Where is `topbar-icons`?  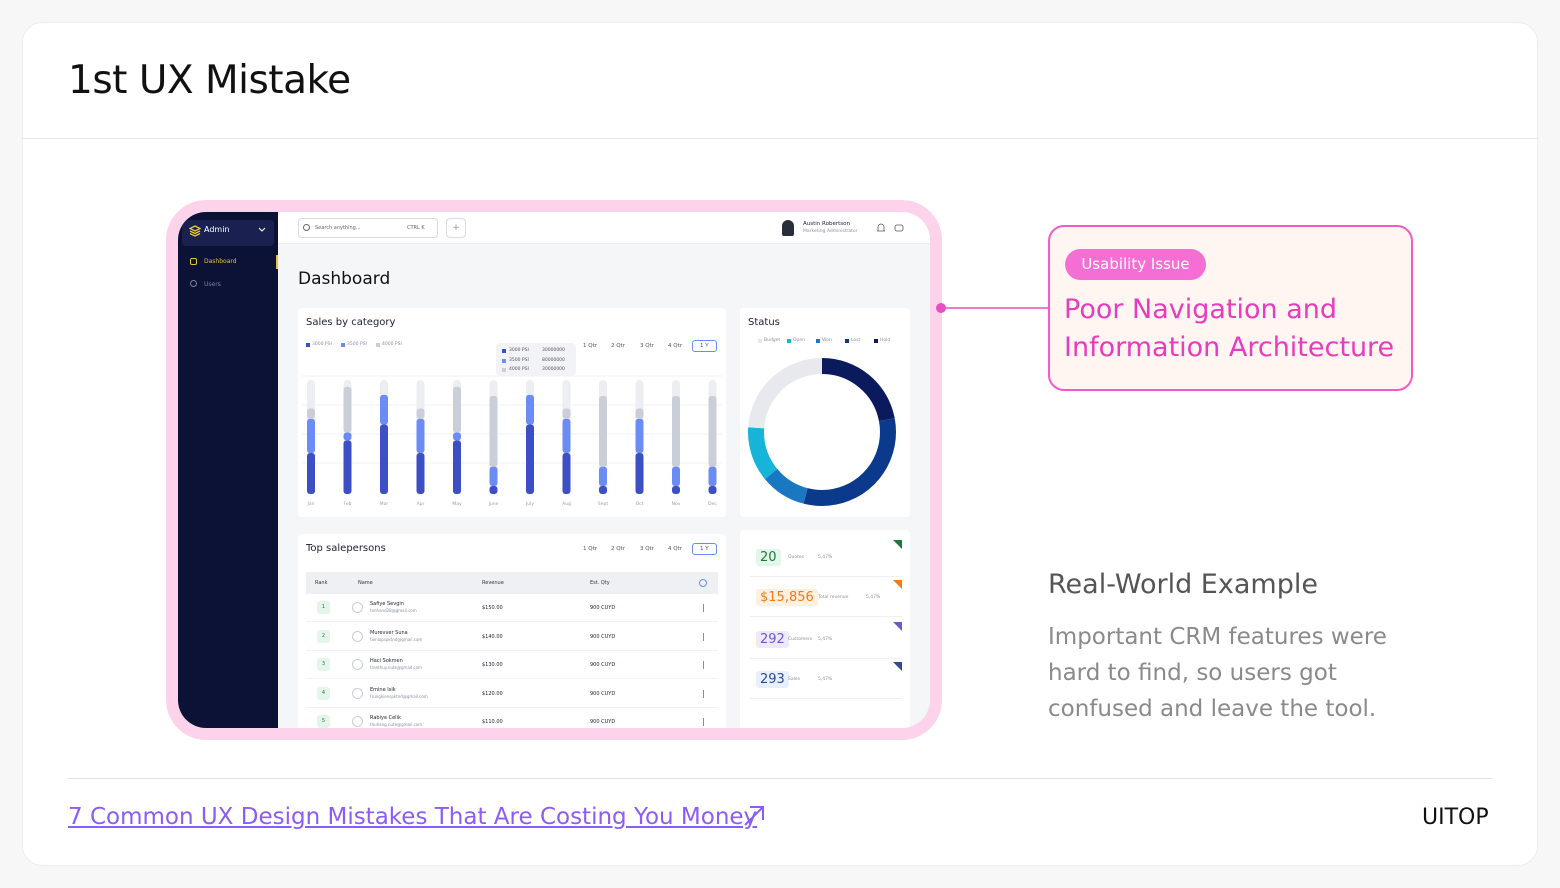
topbar-icons is located at coordinates (890, 227).